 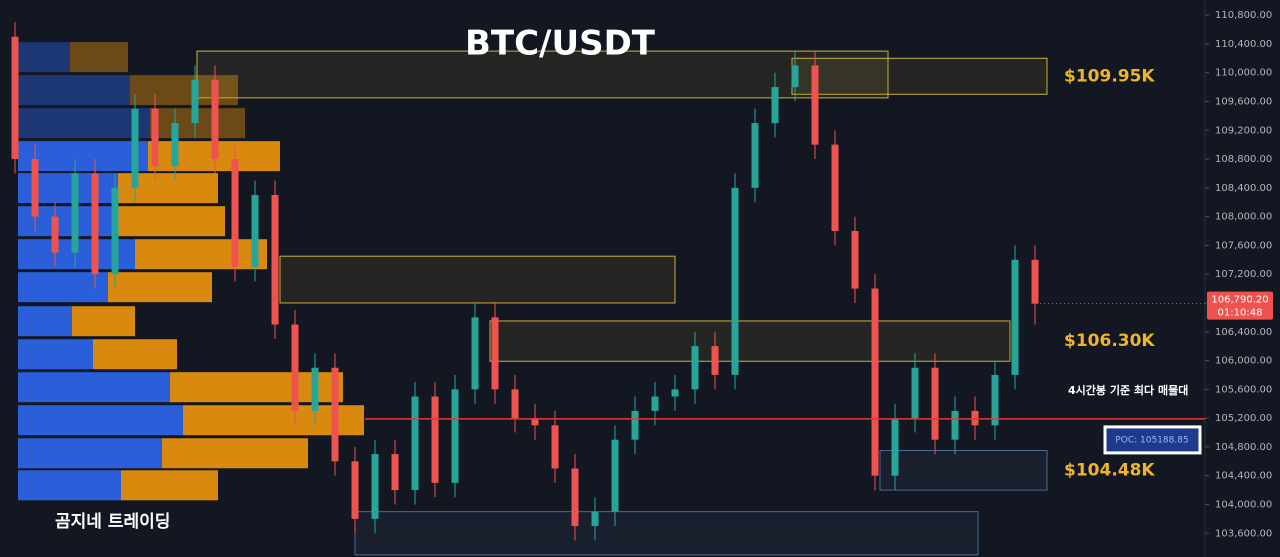 What do you see at coordinates (1109, 341) in the screenshot?
I see `zone-label: $106.30K` at bounding box center [1109, 341].